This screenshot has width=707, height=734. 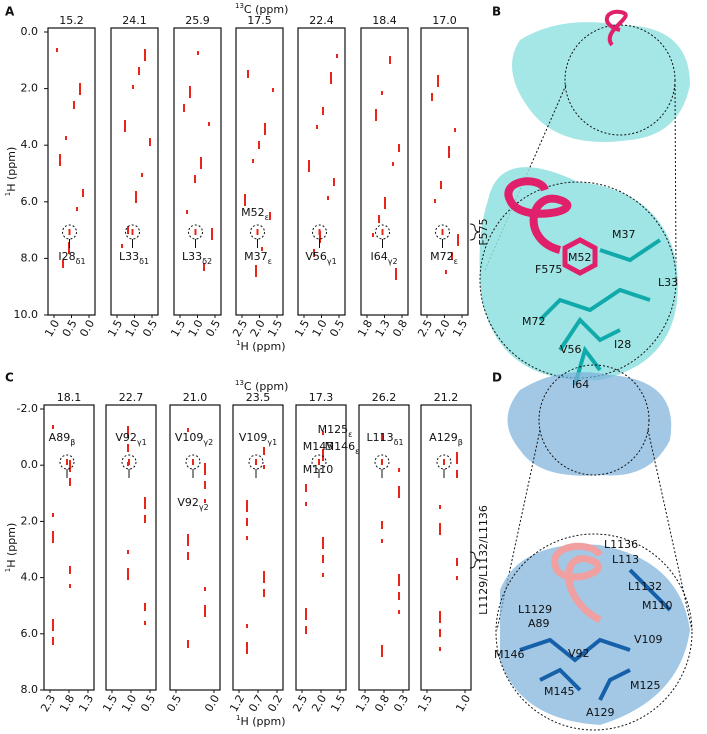 I want to click on x-axis-title-sup: 1, so click(x=238, y=343).